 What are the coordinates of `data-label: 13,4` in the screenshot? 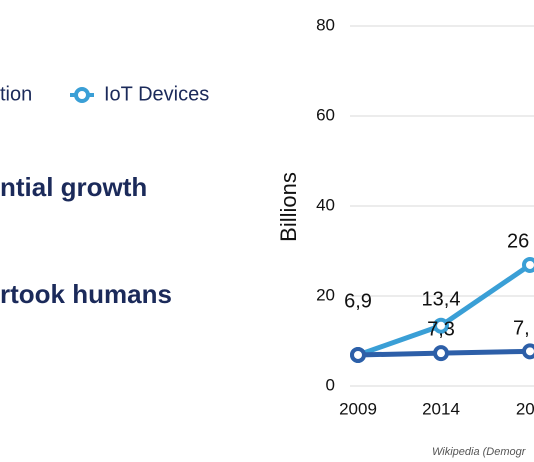 It's located at (441, 299).